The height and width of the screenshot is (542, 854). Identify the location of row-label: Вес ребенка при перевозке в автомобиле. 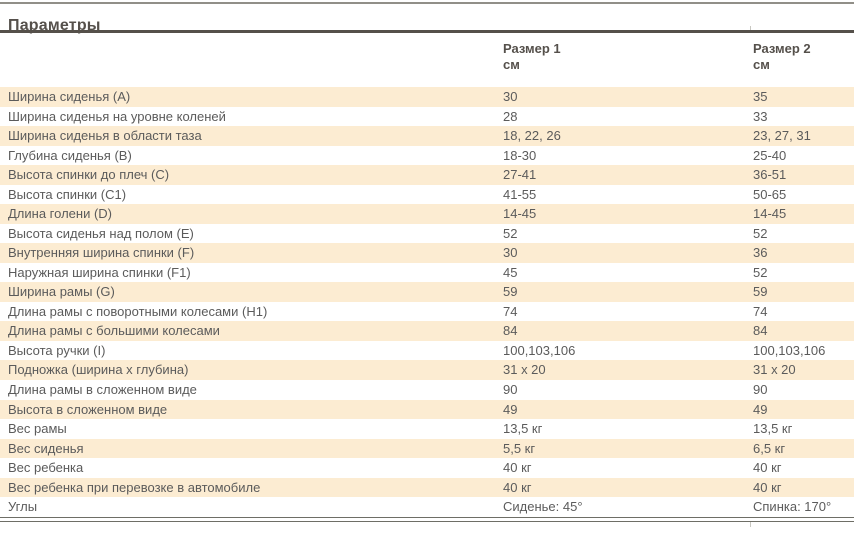
(134, 487).